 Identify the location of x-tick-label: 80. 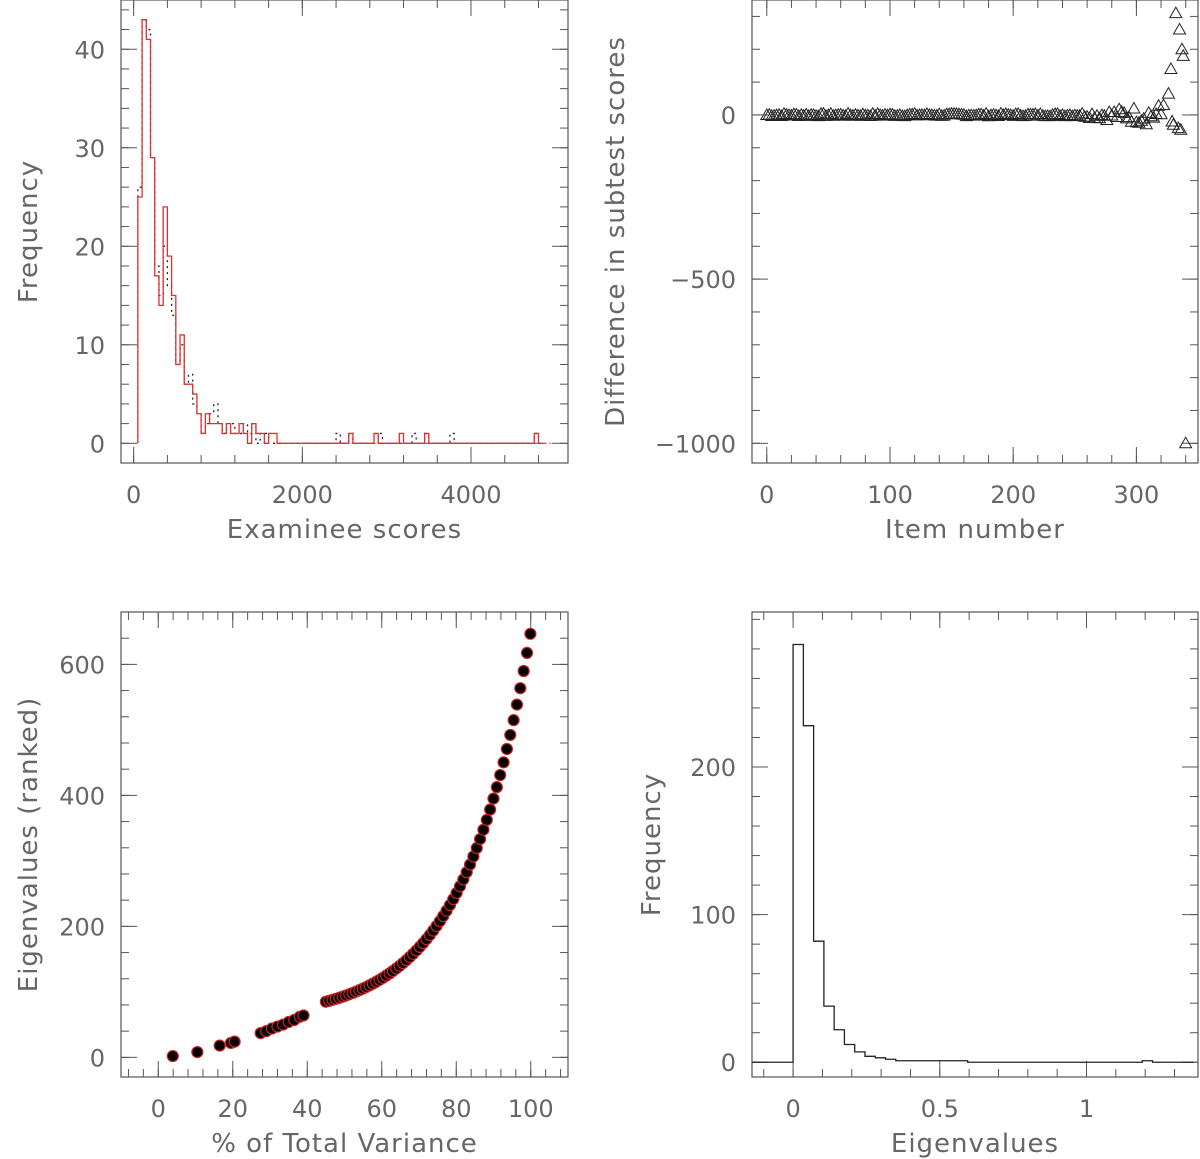
(456, 1109).